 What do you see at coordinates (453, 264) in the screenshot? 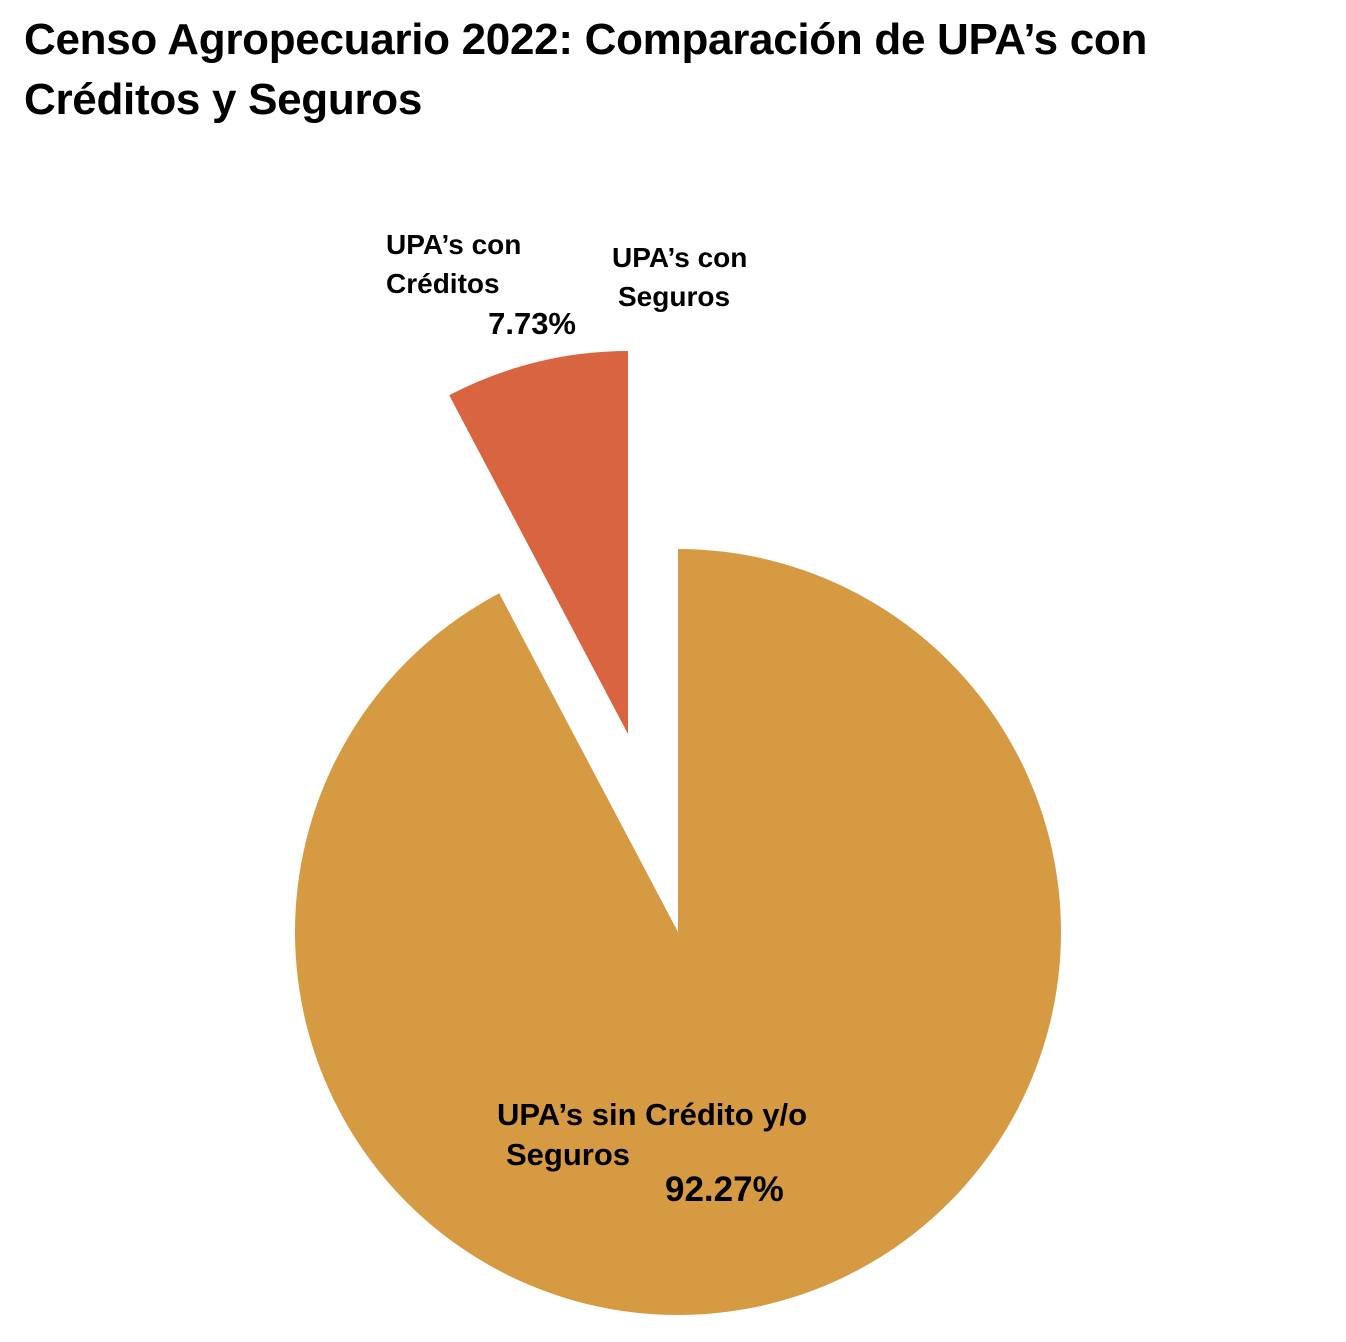
I see `slice-label-text-con-creditos: UPA’s con Créditos` at bounding box center [453, 264].